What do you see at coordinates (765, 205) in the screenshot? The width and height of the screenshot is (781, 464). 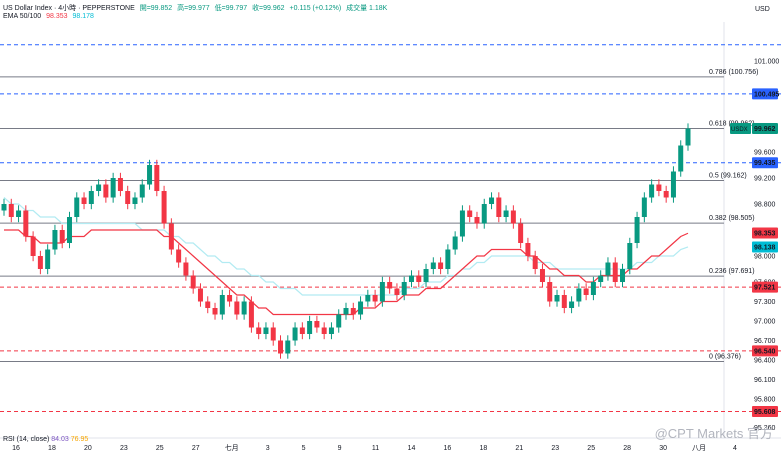 I see `y-tick-label: 98.800` at bounding box center [765, 205].